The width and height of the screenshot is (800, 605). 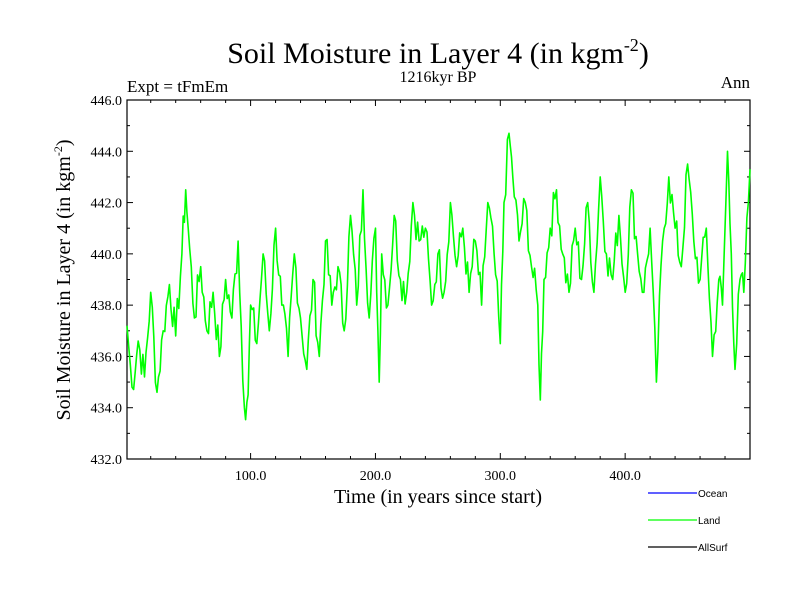 I want to click on legend: Ocean Land AllSurf, so click(x=688, y=521).